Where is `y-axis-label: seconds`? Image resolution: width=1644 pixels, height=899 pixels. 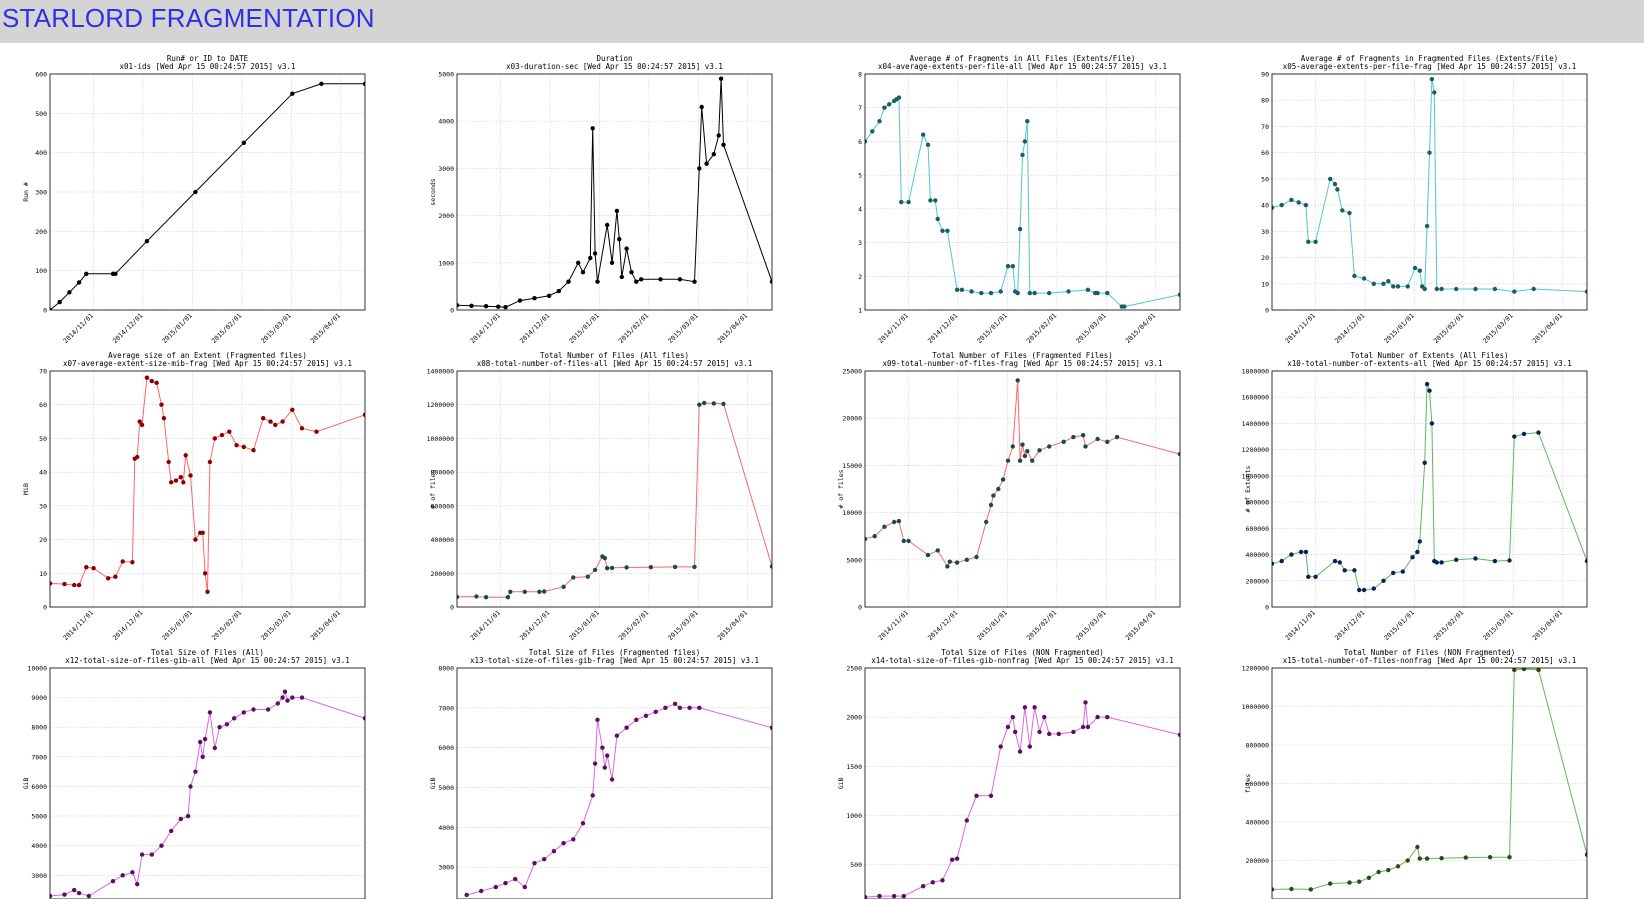 y-axis-label: seconds is located at coordinates (433, 191).